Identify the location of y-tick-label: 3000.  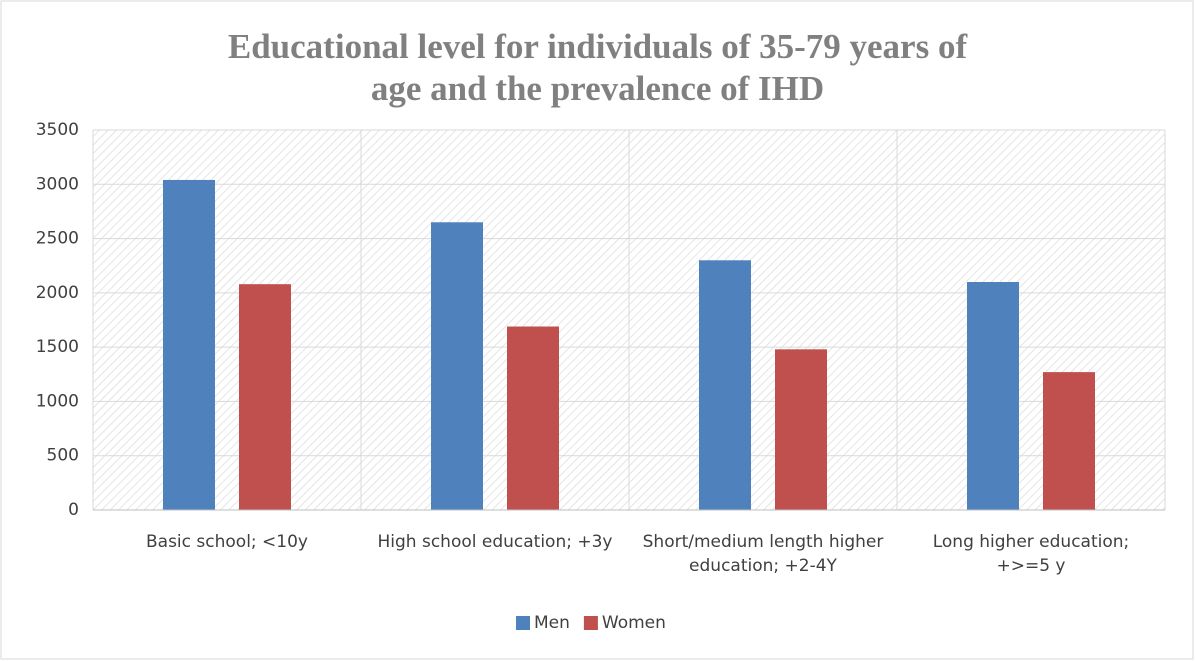
(57, 184).